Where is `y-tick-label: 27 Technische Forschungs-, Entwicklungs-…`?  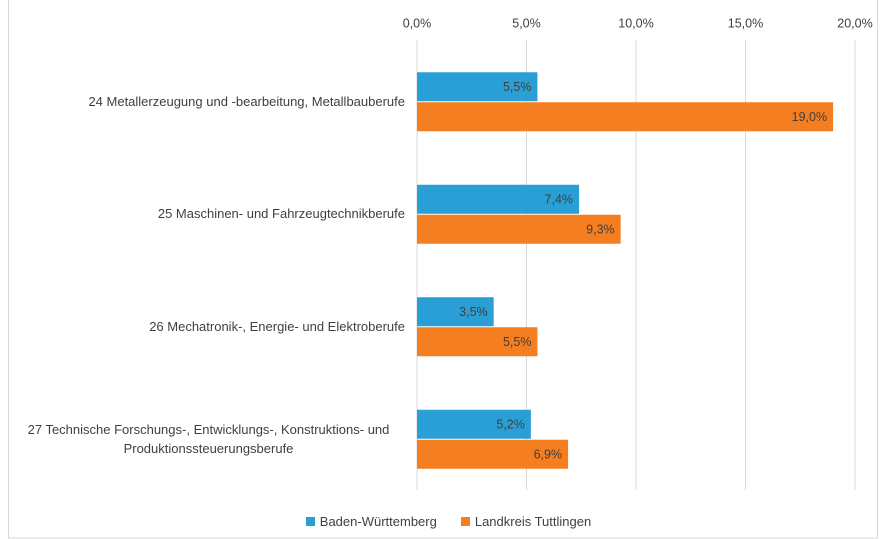 y-tick-label: 27 Technische Forschungs-, Entwicklungs-… is located at coordinates (208, 438).